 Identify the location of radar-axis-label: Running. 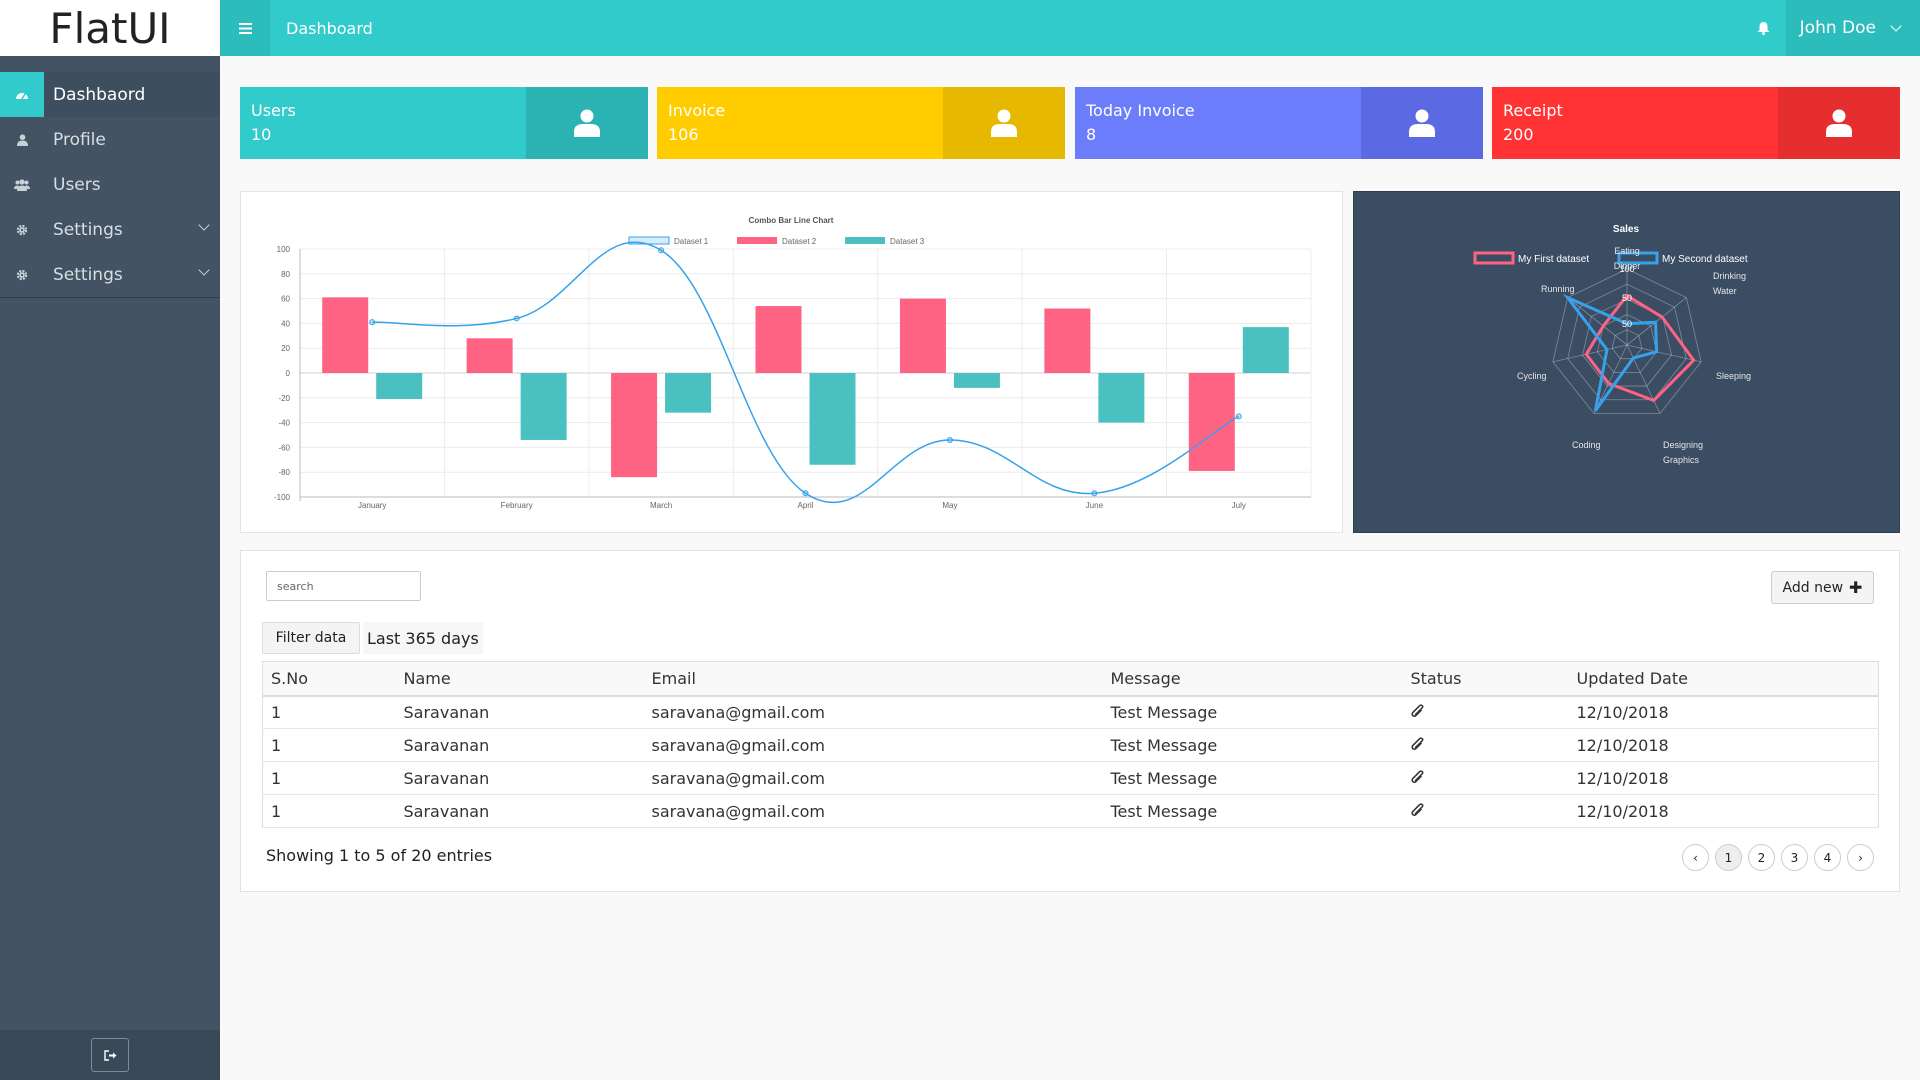
(1558, 289).